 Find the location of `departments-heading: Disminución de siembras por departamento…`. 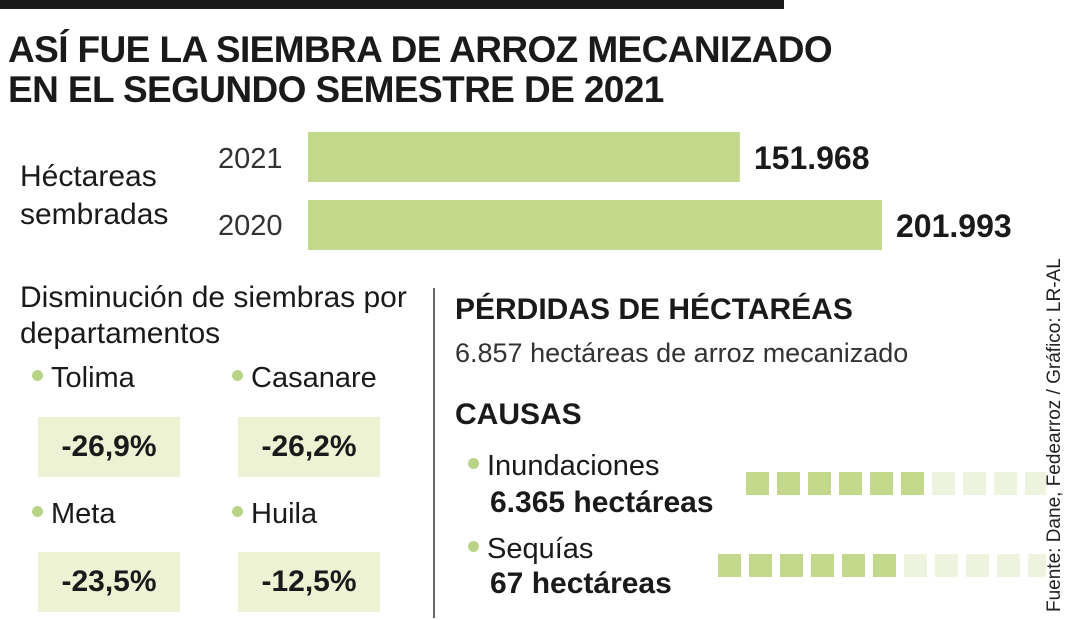

departments-heading: Disminución de siembras por departamento… is located at coordinates (213, 315).